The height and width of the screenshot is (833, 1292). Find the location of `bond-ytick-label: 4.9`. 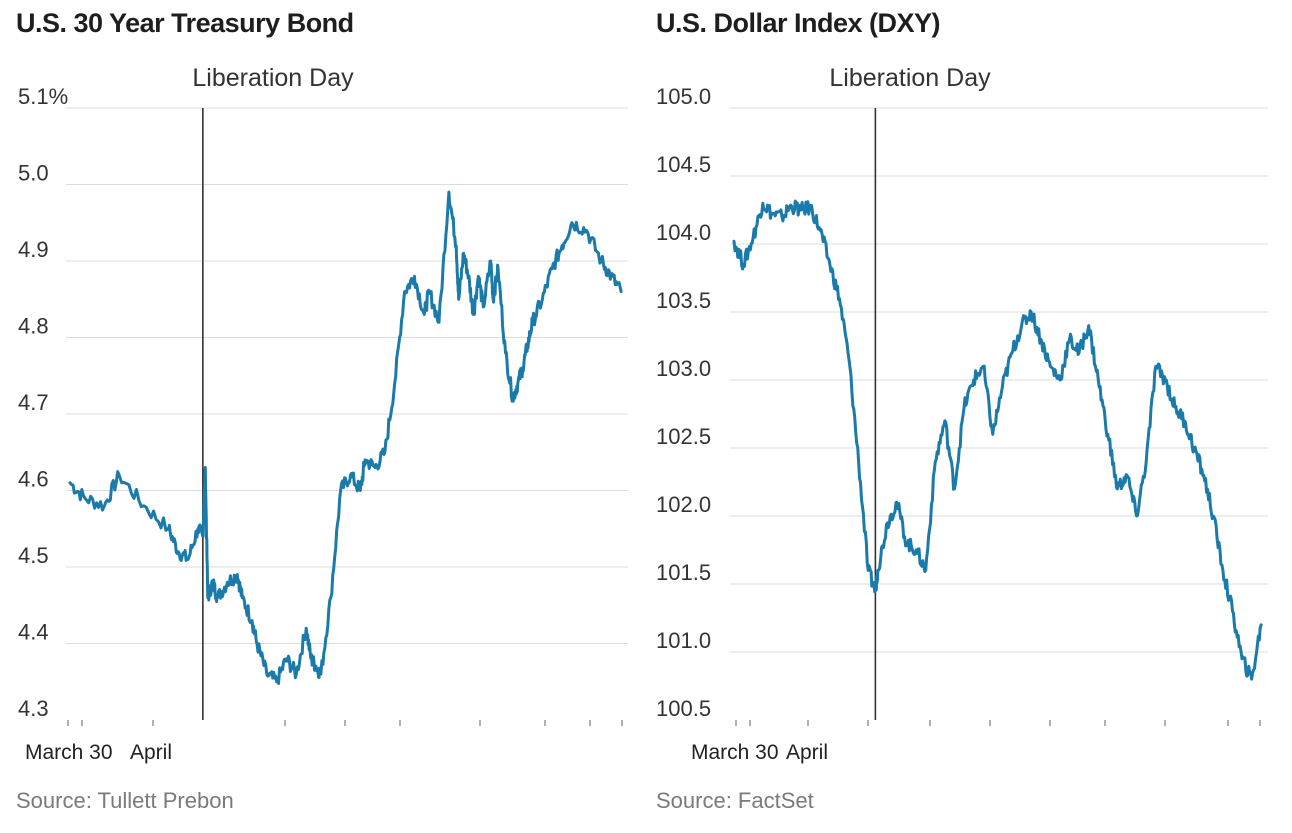

bond-ytick-label: 4.9 is located at coordinates (33, 249).